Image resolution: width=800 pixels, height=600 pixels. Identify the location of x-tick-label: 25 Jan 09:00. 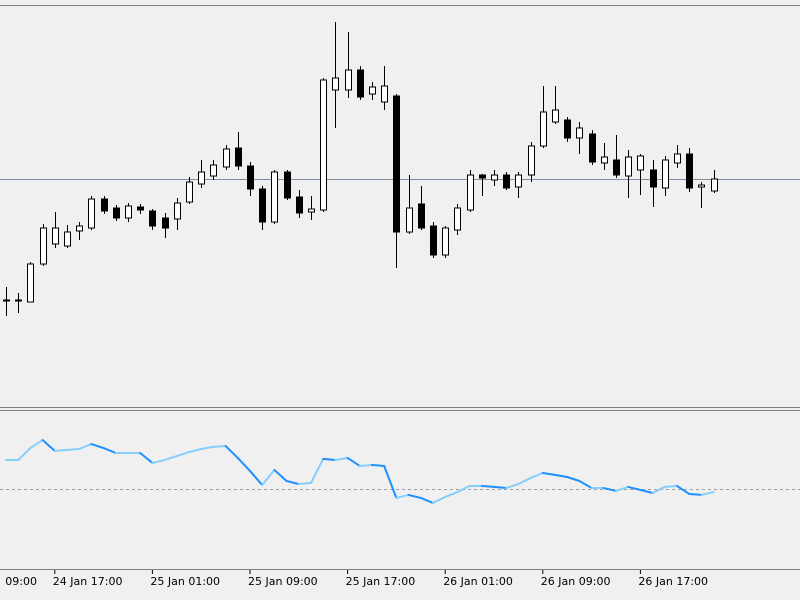
(283, 581).